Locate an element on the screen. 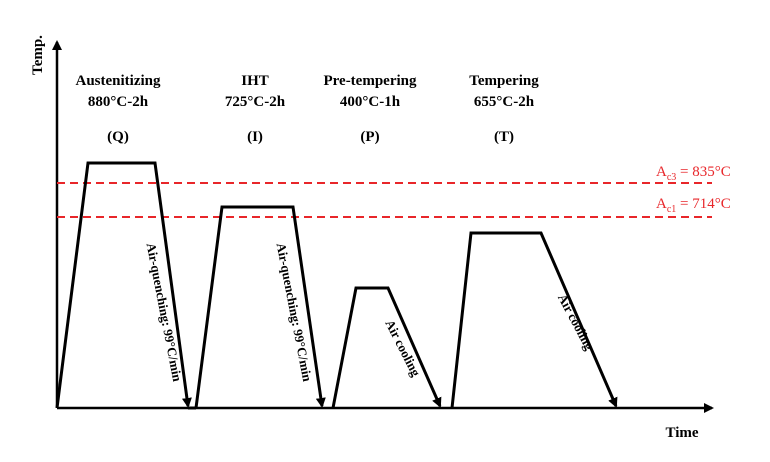 The width and height of the screenshot is (770, 462). x-axis-label: Time is located at coordinates (681, 433).